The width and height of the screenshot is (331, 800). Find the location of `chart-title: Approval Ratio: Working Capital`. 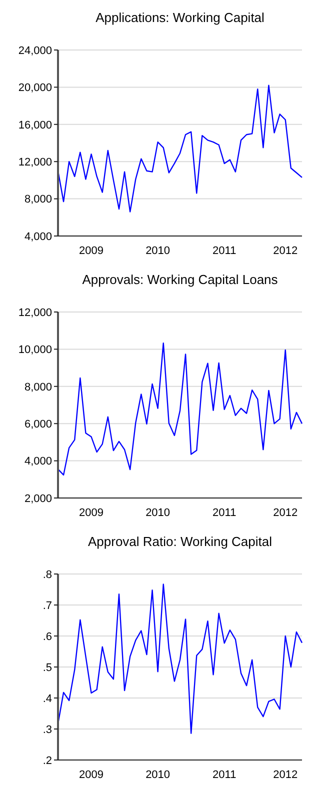

chart-title: Approval Ratio: Working Capital is located at coordinates (180, 541).